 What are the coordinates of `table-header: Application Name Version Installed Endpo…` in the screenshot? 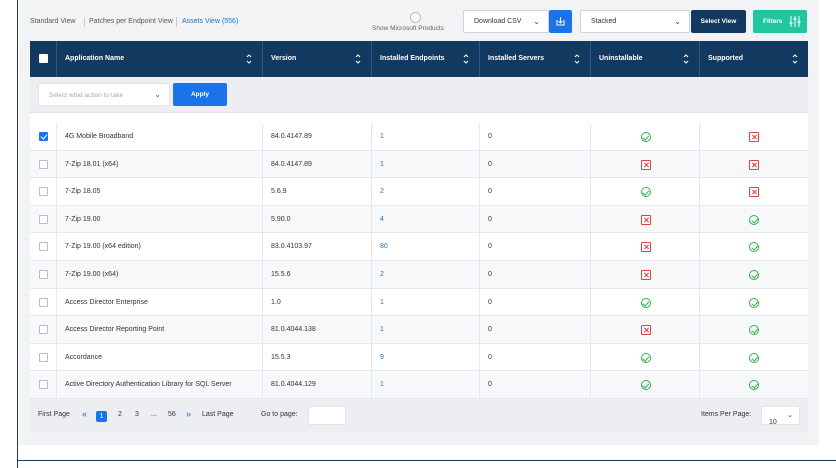 It's located at (419, 59).